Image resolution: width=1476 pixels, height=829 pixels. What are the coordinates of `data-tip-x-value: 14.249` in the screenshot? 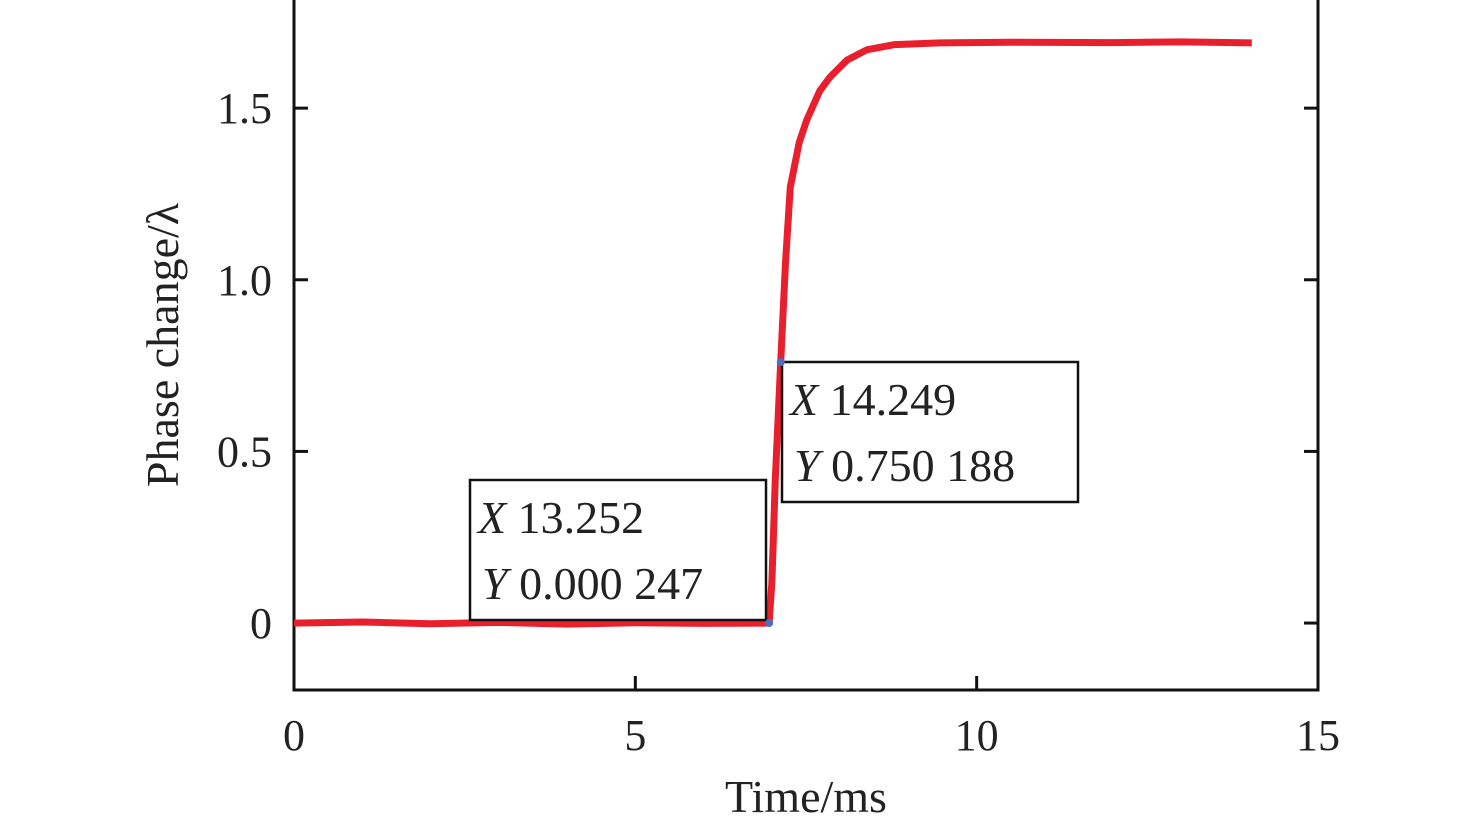 It's located at (887, 399).